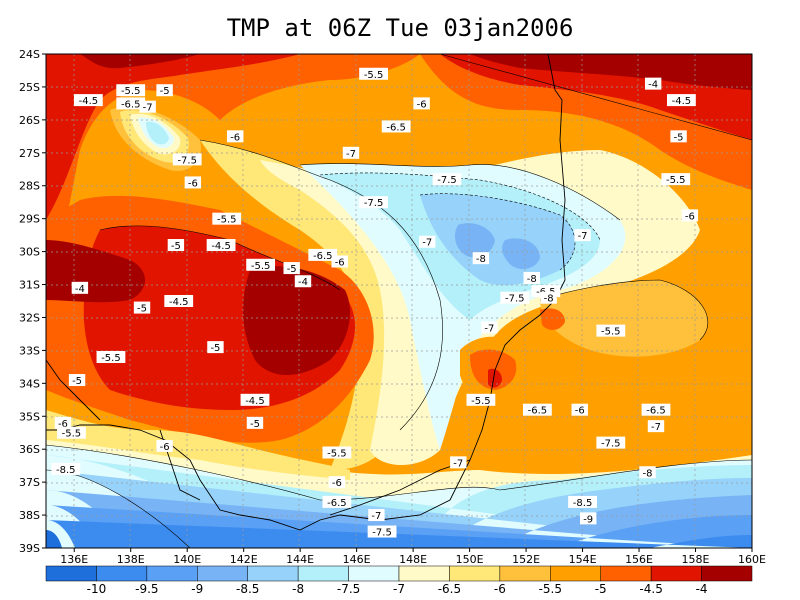  I want to click on lat-tick-label: 24S, so click(29, 54).